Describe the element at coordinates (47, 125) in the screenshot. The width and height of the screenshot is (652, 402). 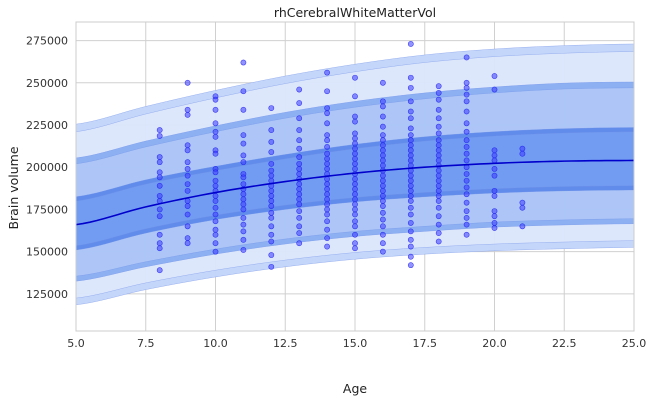
I see `y-tick-label: 225000` at that location.